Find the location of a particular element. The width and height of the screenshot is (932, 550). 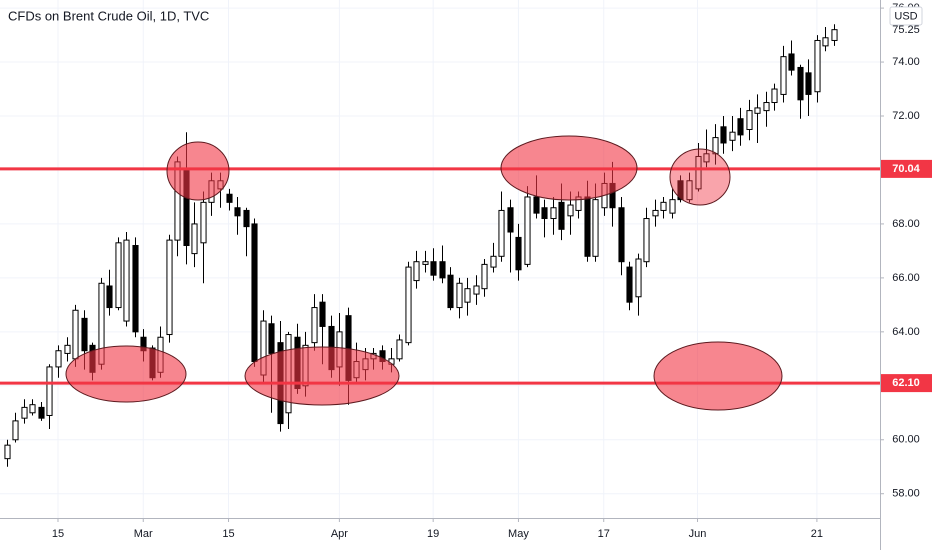

chart-title: CFDs on Brent Crude Oil, 1D, TVC is located at coordinates (108, 15).